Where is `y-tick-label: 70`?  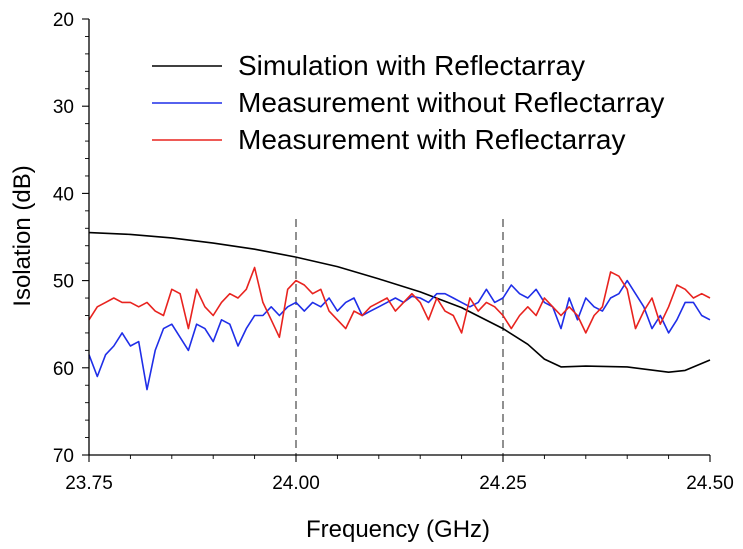
y-tick-label: 70 is located at coordinates (63, 456).